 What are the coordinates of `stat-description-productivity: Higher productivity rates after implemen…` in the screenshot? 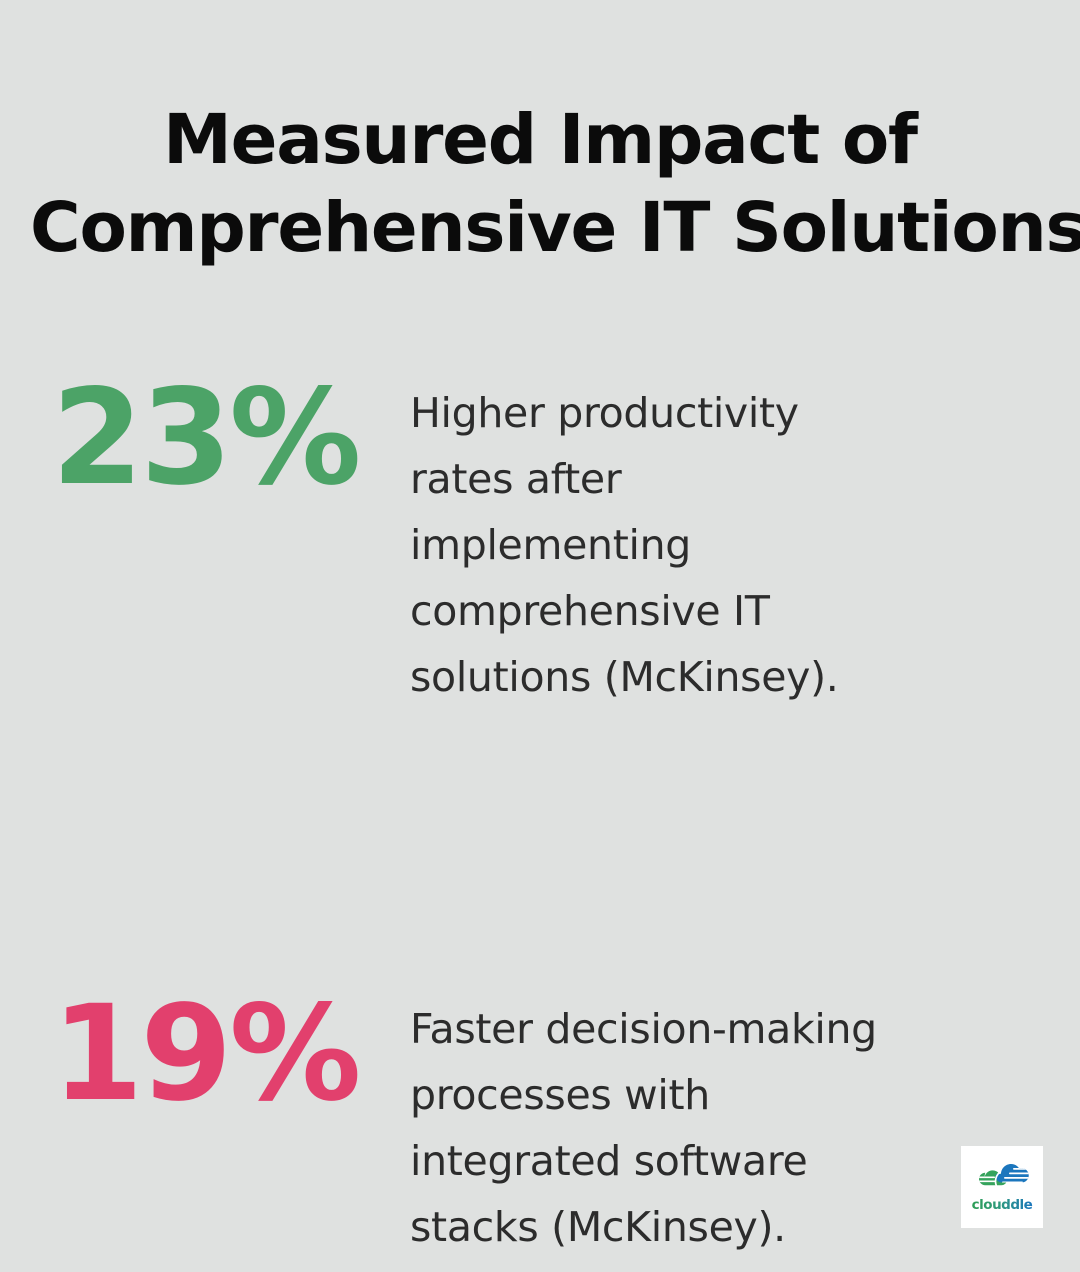 It's located at (624, 545).